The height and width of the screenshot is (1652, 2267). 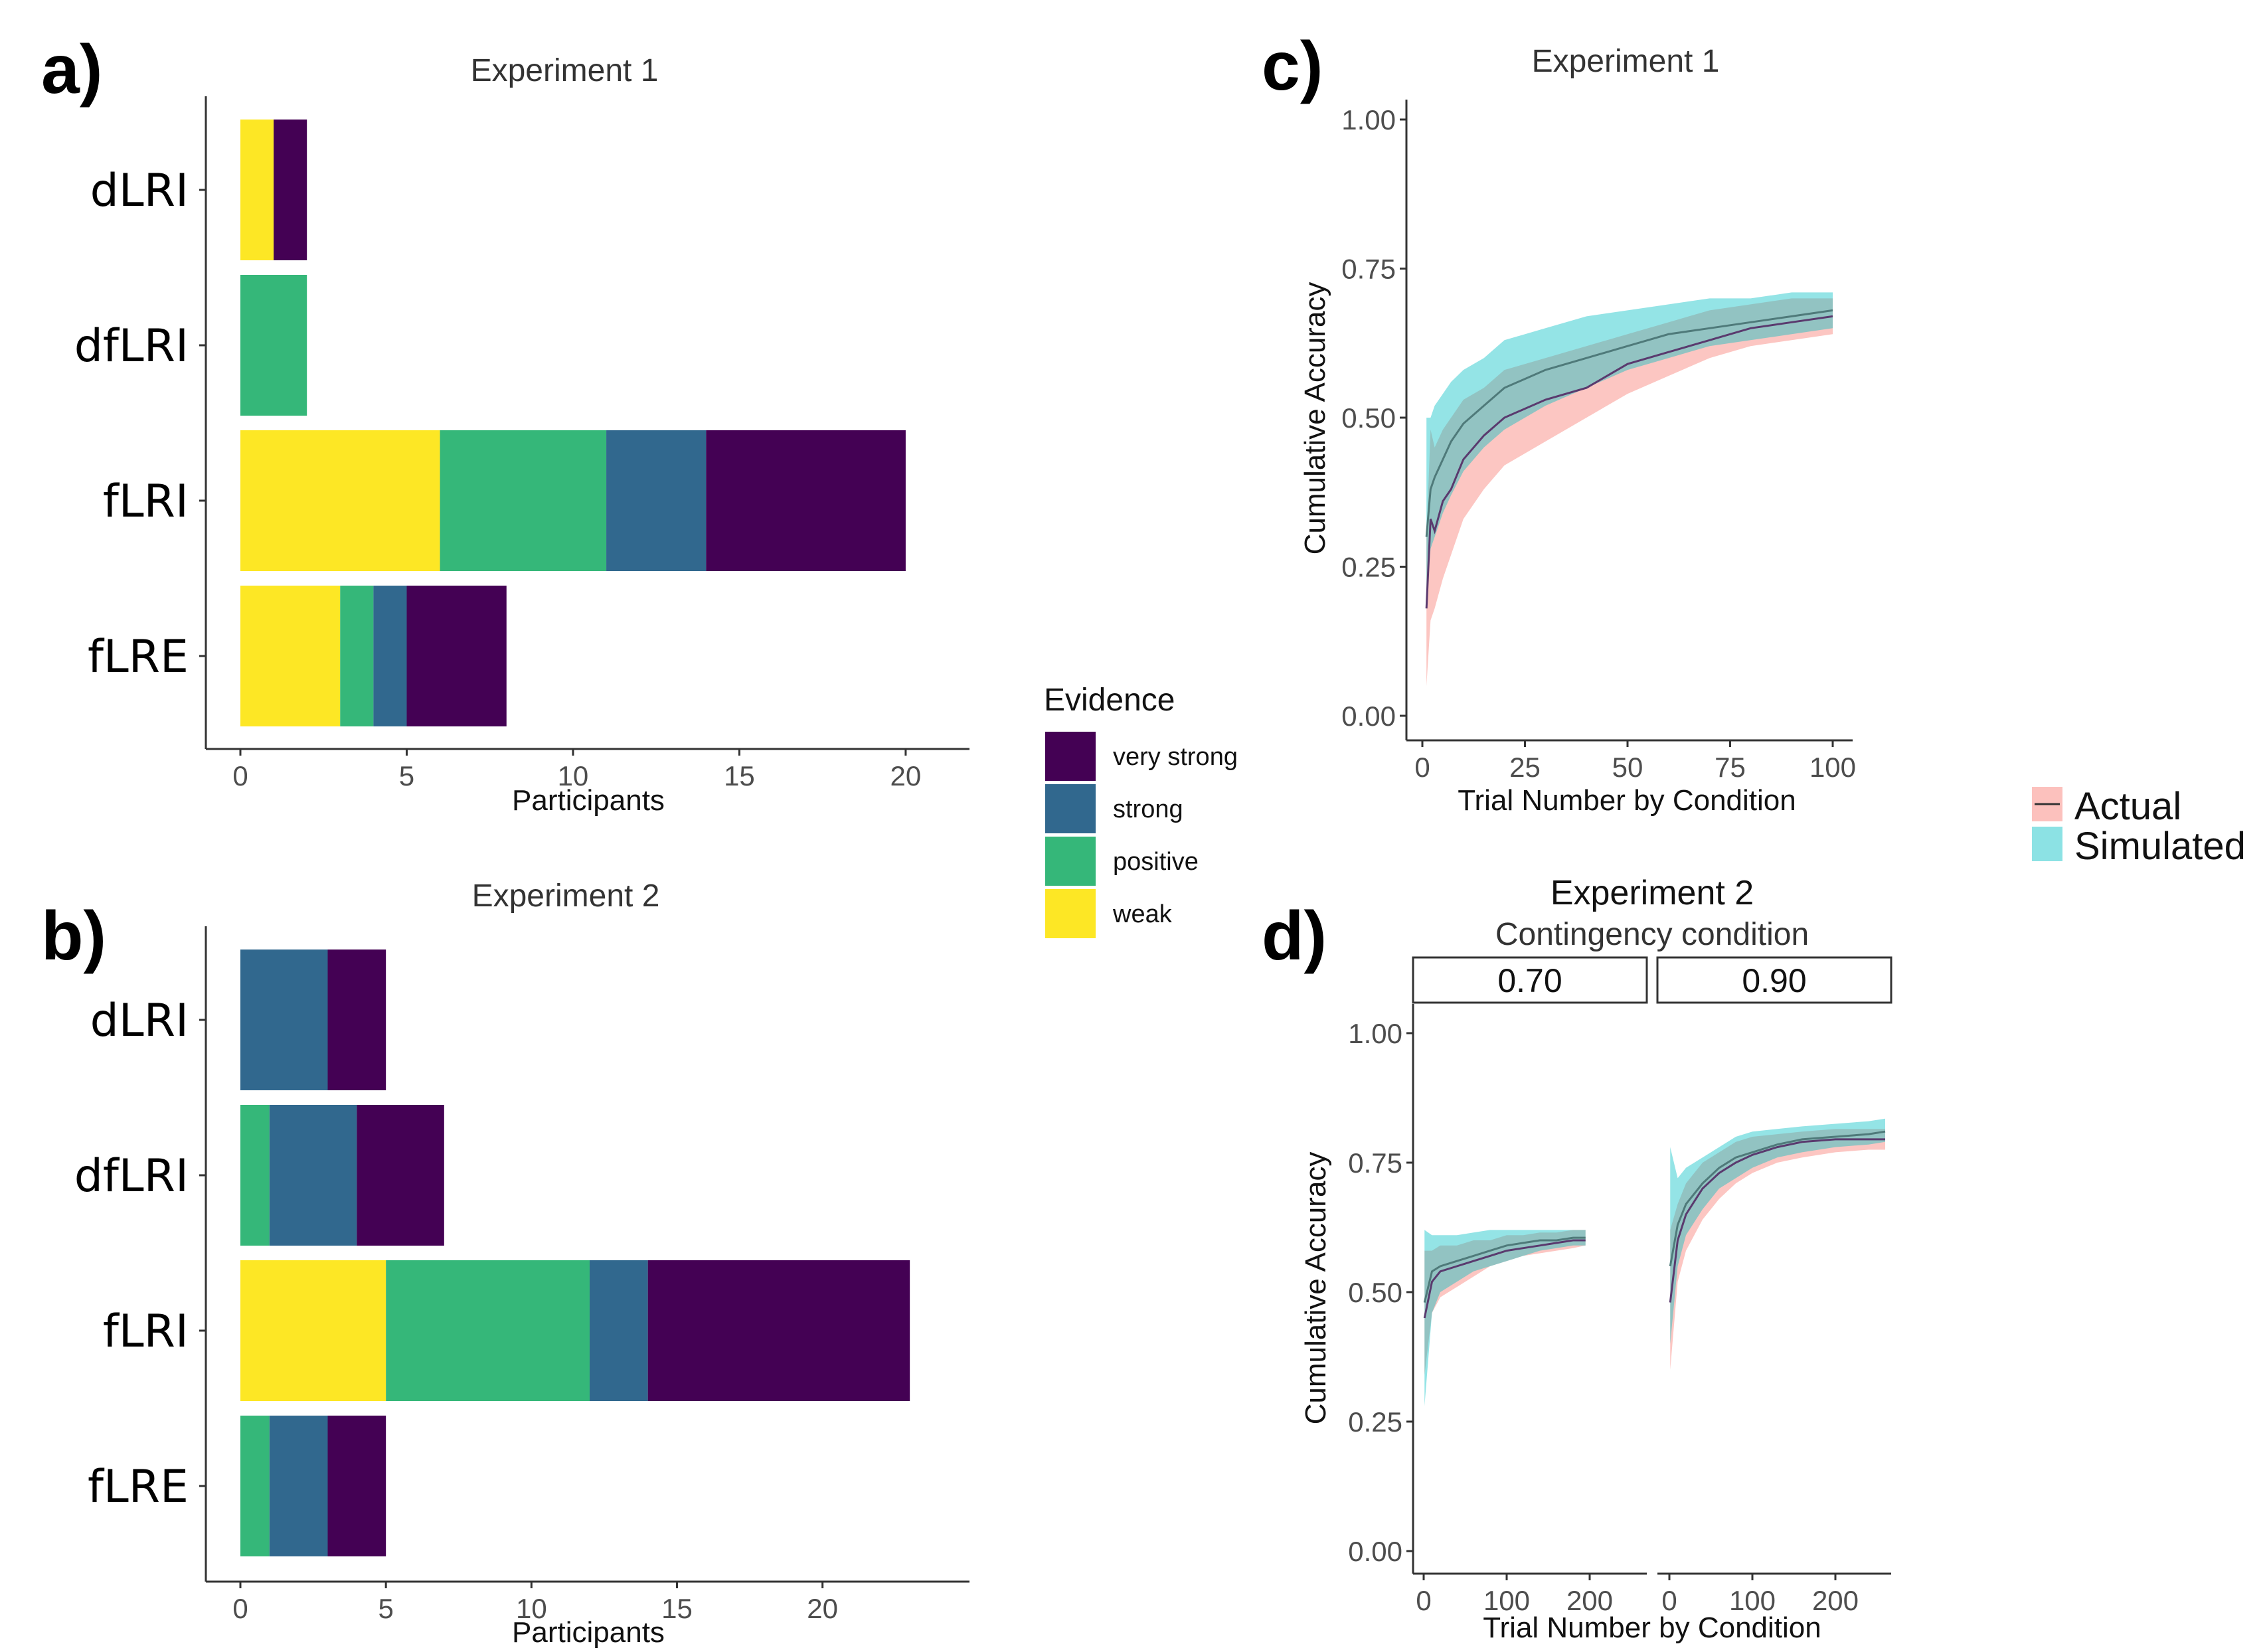 What do you see at coordinates (488, 1330) in the screenshot?
I see `b-bar-fLRI-positive` at bounding box center [488, 1330].